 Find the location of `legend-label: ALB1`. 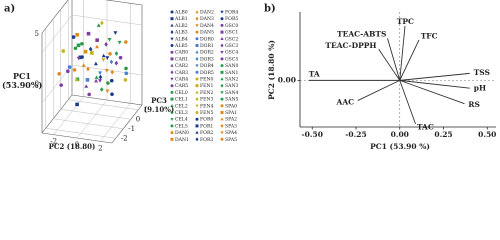

legend-label: ALB1 is located at coordinates (181, 19).